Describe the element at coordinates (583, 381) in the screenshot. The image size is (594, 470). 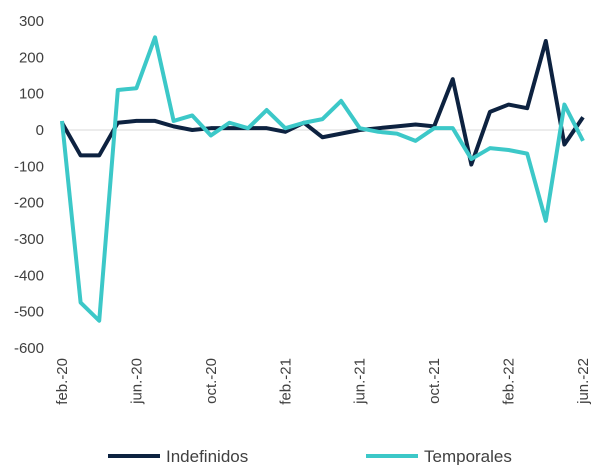
I see `x-tick-label: jun.-22` at that location.